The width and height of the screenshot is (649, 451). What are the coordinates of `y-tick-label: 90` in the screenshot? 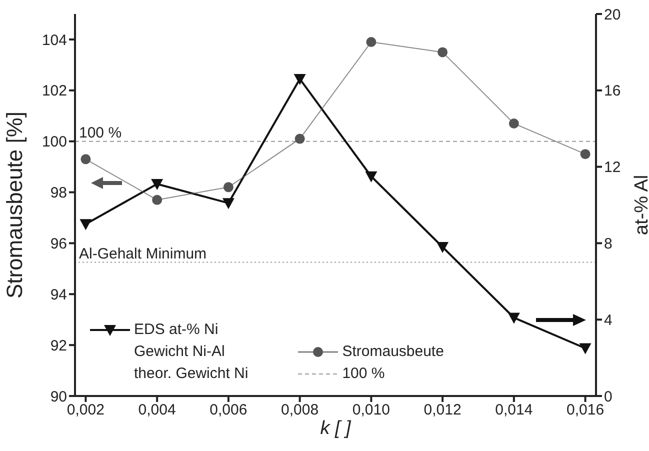 It's located at (58, 397).